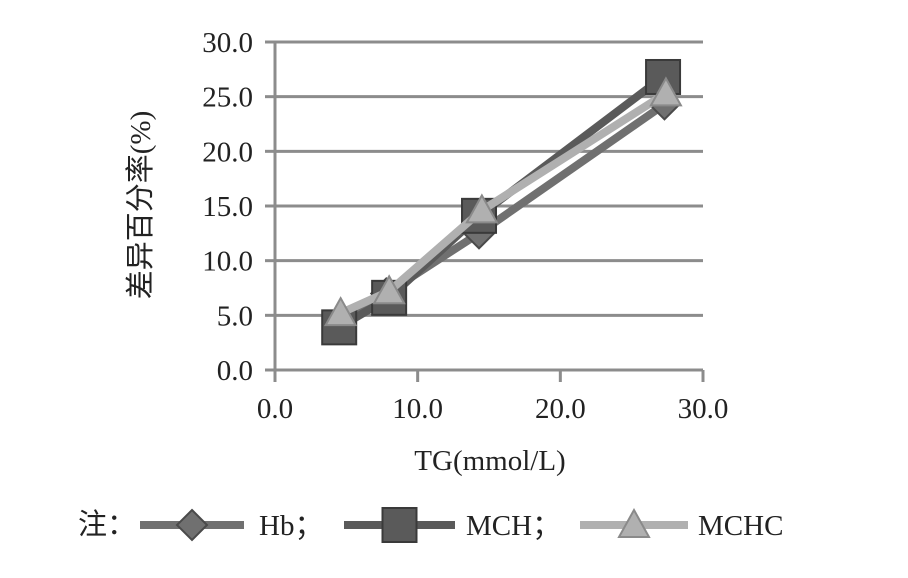 Image resolution: width=908 pixels, height=578 pixels. What do you see at coordinates (227, 152) in the screenshot?
I see `y-tick-label: 20.0` at bounding box center [227, 152].